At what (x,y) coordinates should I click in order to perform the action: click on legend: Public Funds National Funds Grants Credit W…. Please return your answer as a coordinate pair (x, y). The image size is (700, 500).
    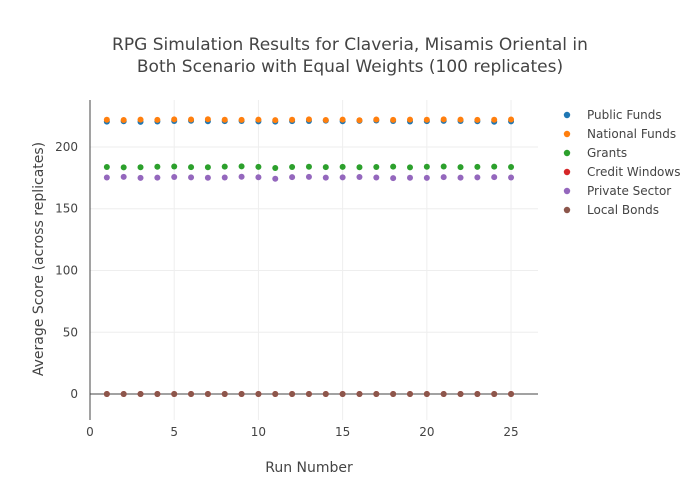
    Looking at the image, I should click on (622, 162).